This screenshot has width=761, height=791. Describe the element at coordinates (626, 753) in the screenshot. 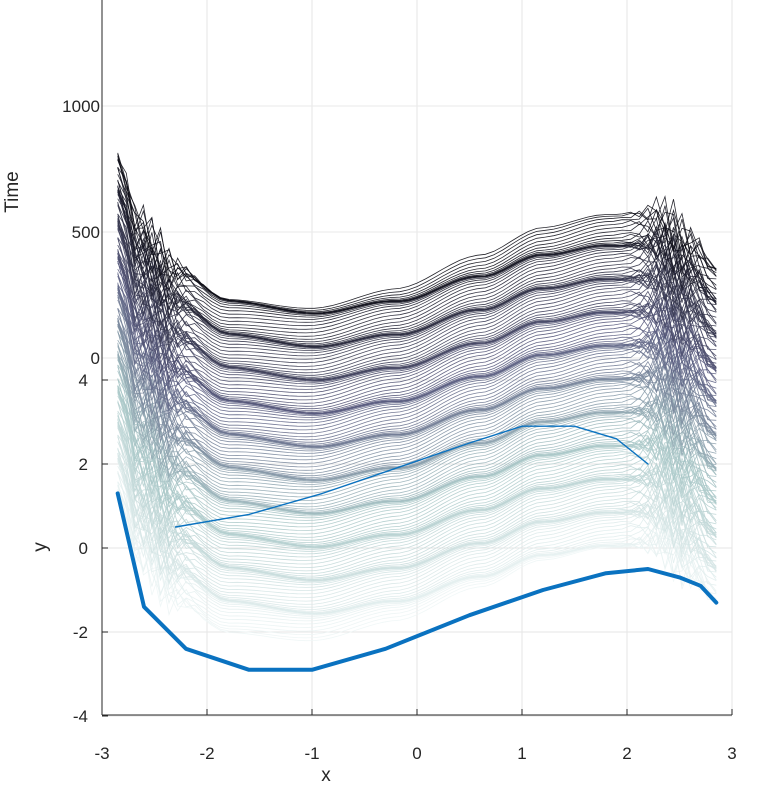

I see `x-tick-label: 2` at that location.